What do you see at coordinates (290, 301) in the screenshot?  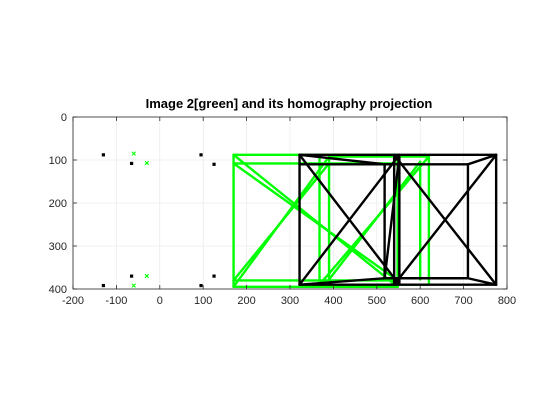 I see `x-tick-label: 300` at bounding box center [290, 301].